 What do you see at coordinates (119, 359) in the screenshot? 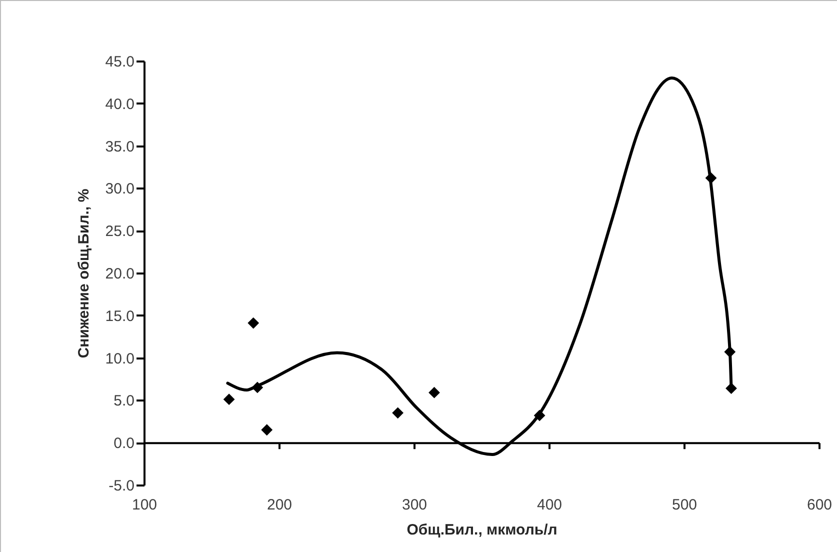
I see `y-tick-label: 10.0` at bounding box center [119, 359].